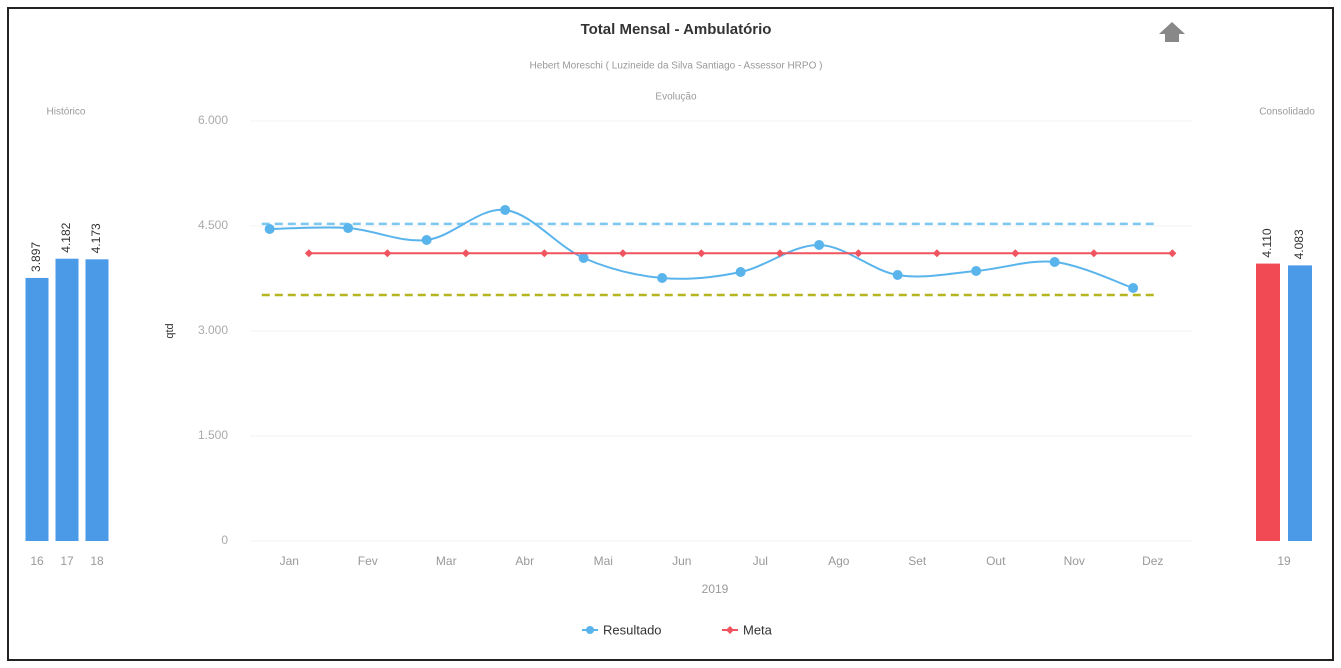  I want to click on x-tick-label: 16, so click(37, 561).